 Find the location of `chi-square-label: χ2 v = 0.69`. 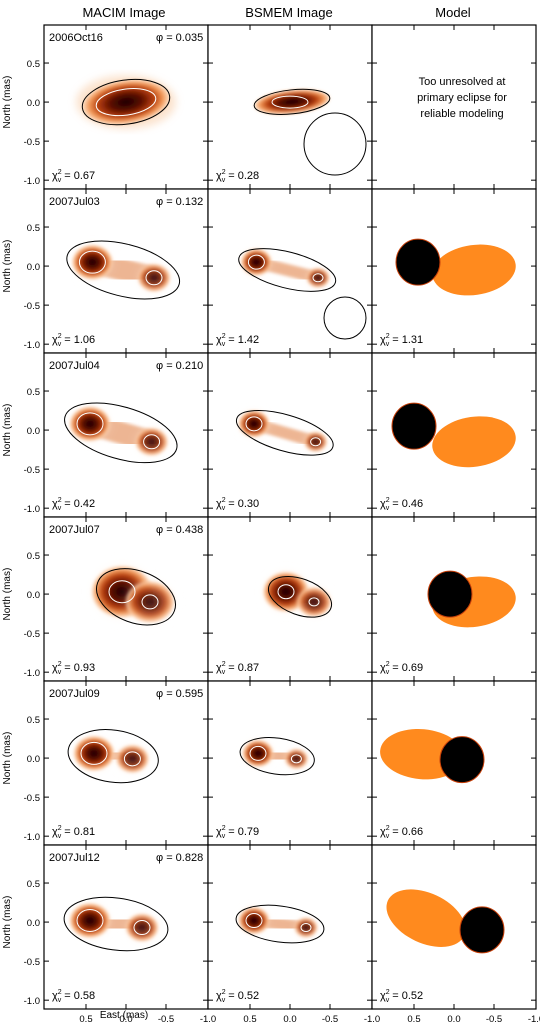

chi-square-label: χ2 v = 0.69 is located at coordinates (401, 668).